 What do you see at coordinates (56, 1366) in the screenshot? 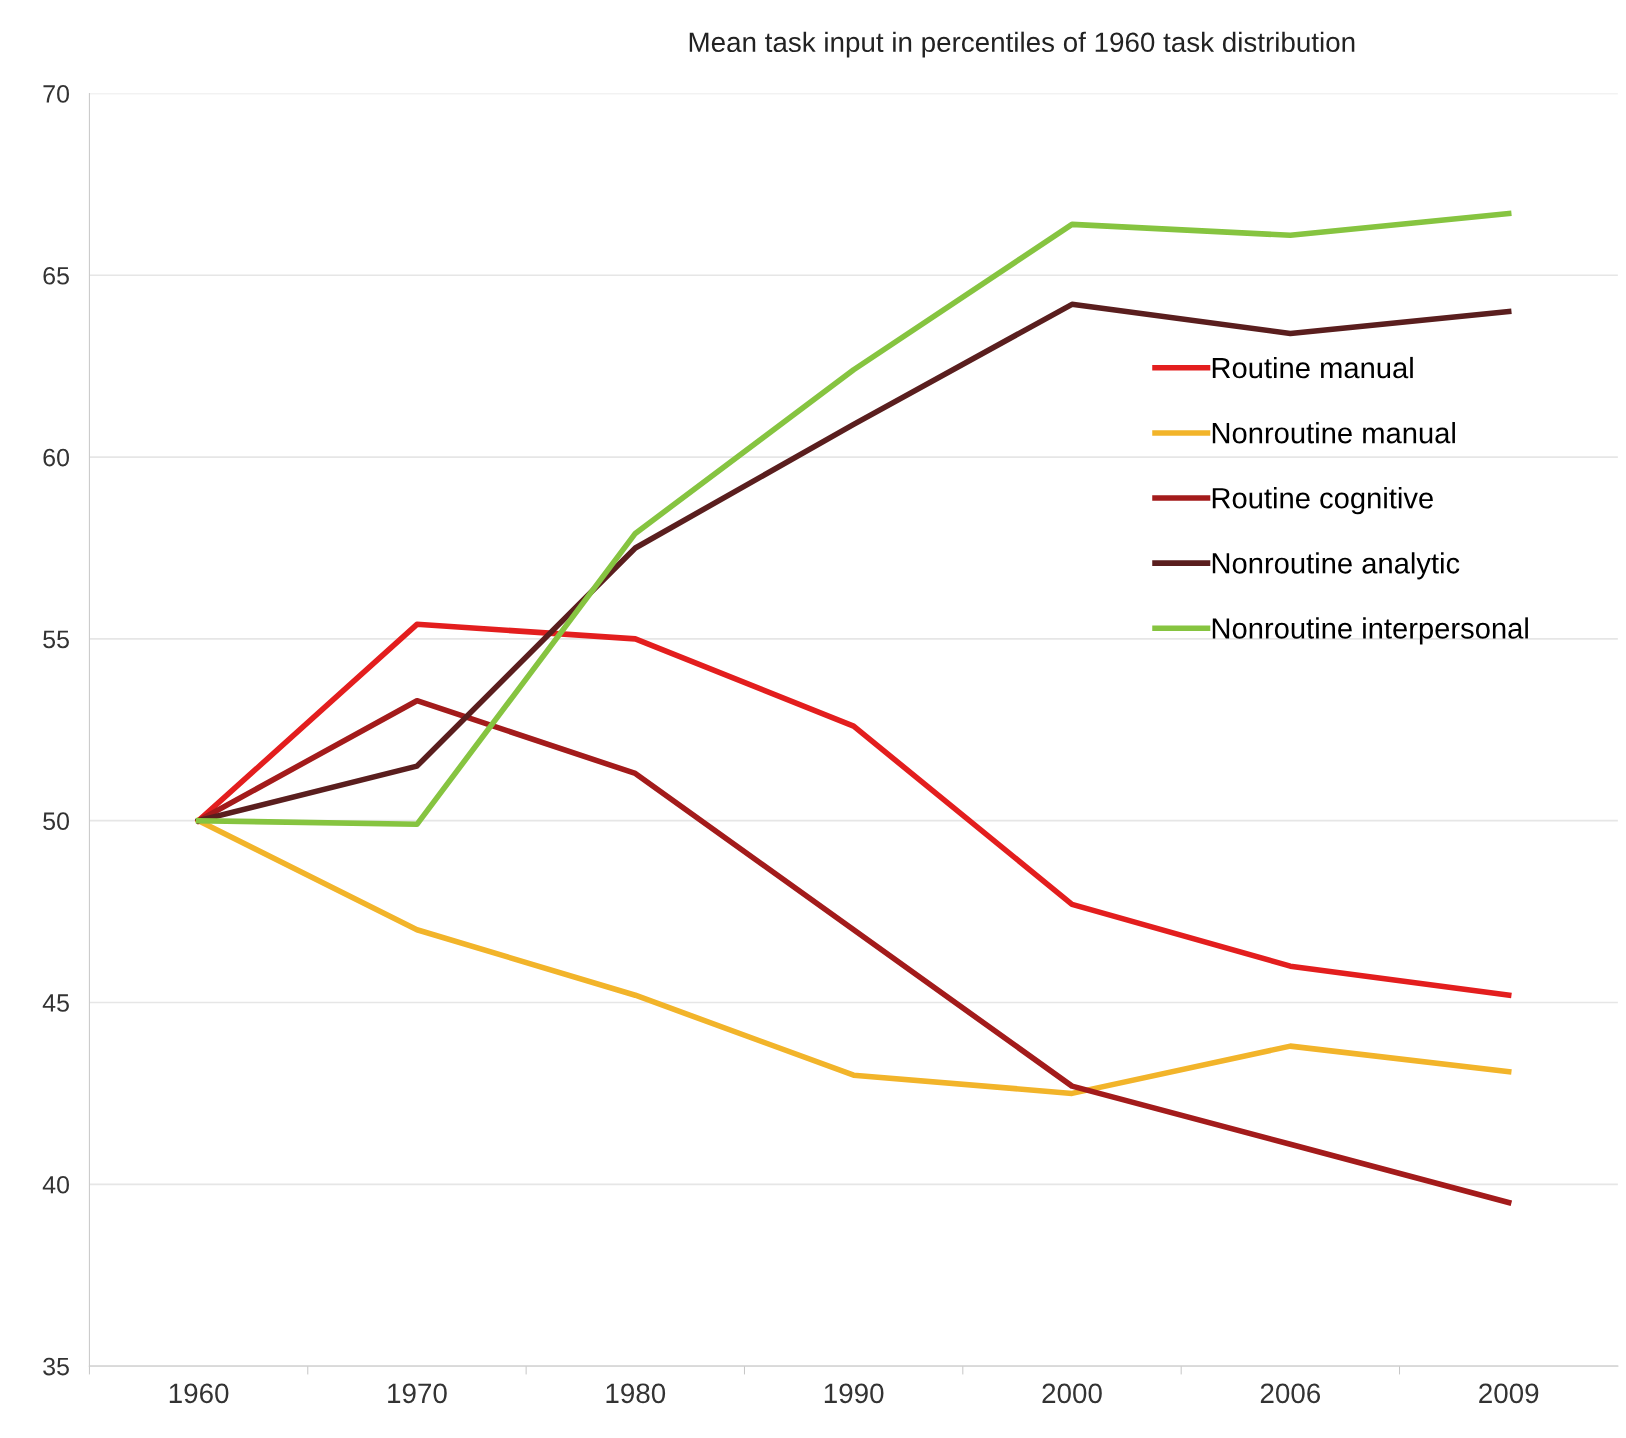
I see `y-tick-label: 35` at bounding box center [56, 1366].